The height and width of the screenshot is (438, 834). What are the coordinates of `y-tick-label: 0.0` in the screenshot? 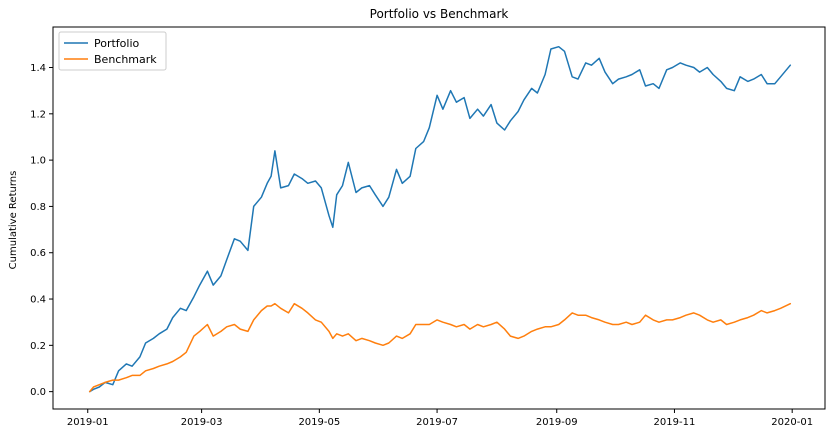 It's located at (38, 392).